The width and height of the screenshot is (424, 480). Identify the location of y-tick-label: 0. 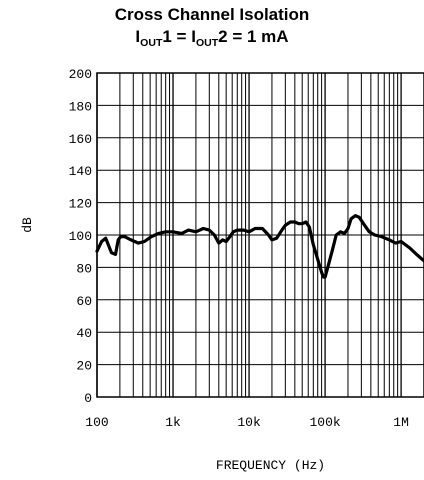
(88, 398).